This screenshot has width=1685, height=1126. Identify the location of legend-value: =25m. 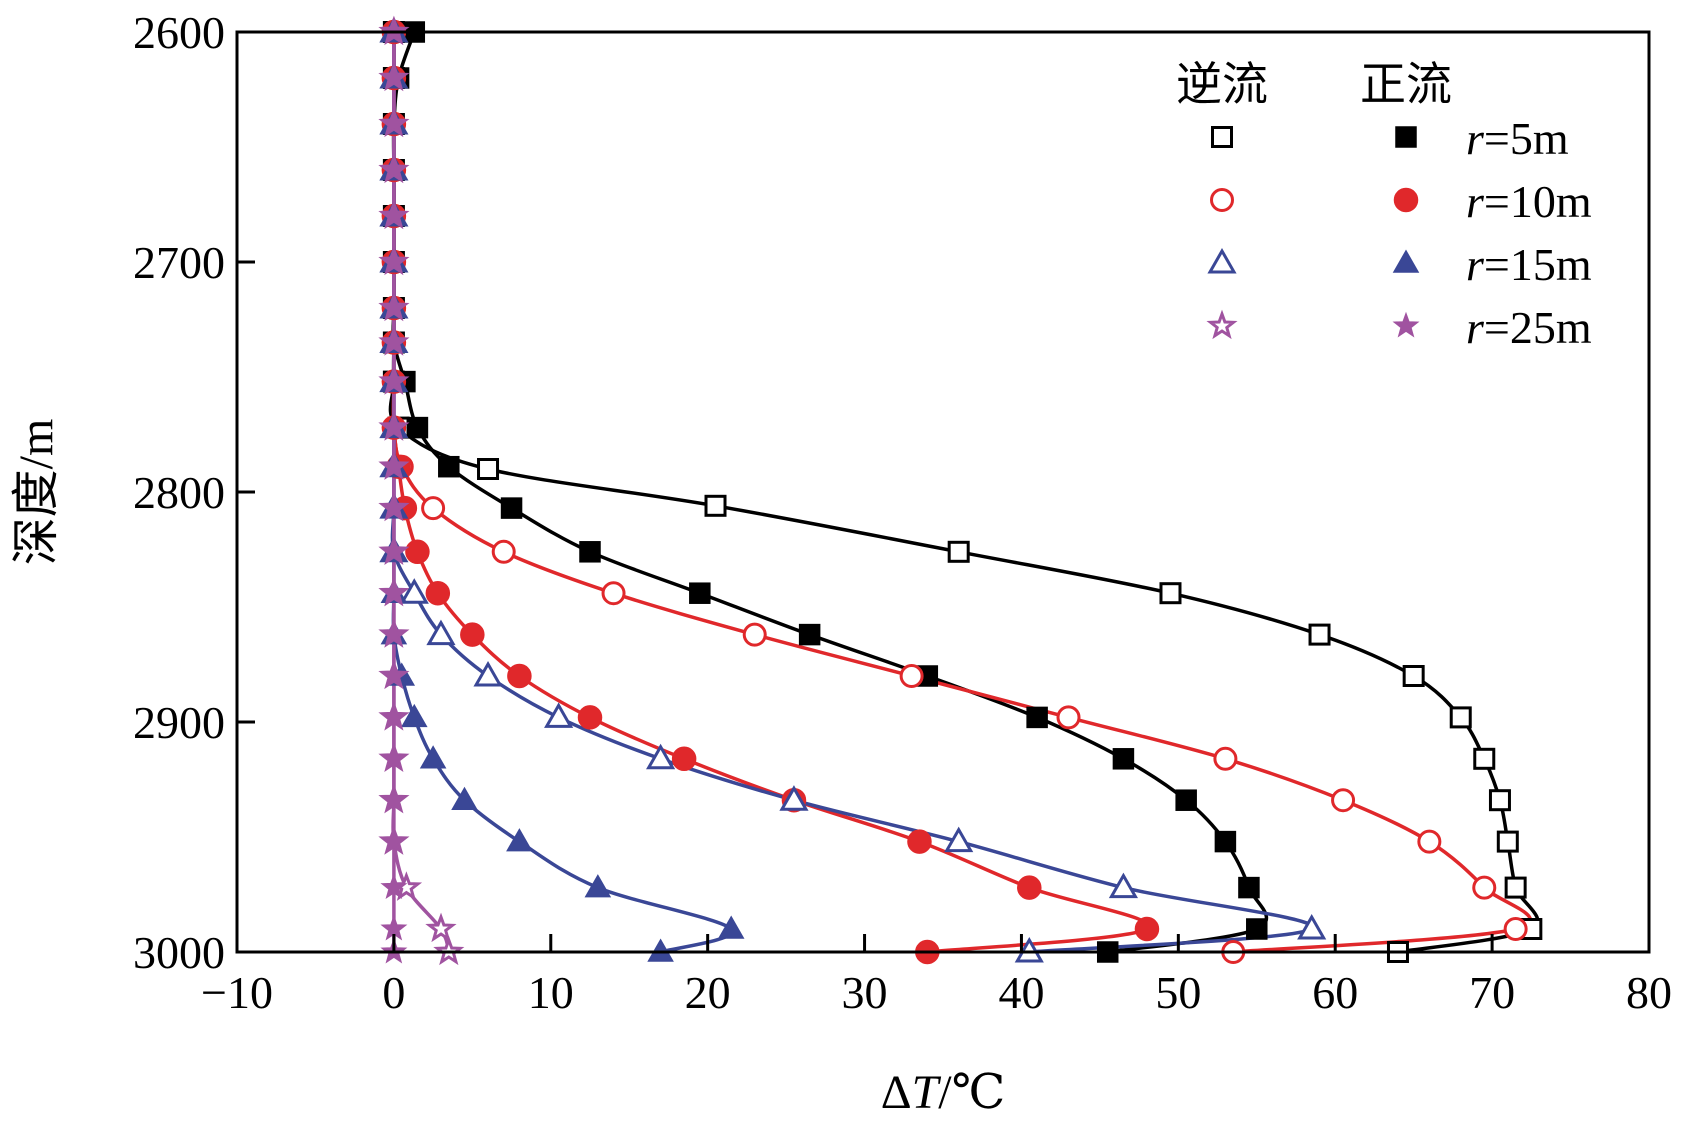
(1538, 327).